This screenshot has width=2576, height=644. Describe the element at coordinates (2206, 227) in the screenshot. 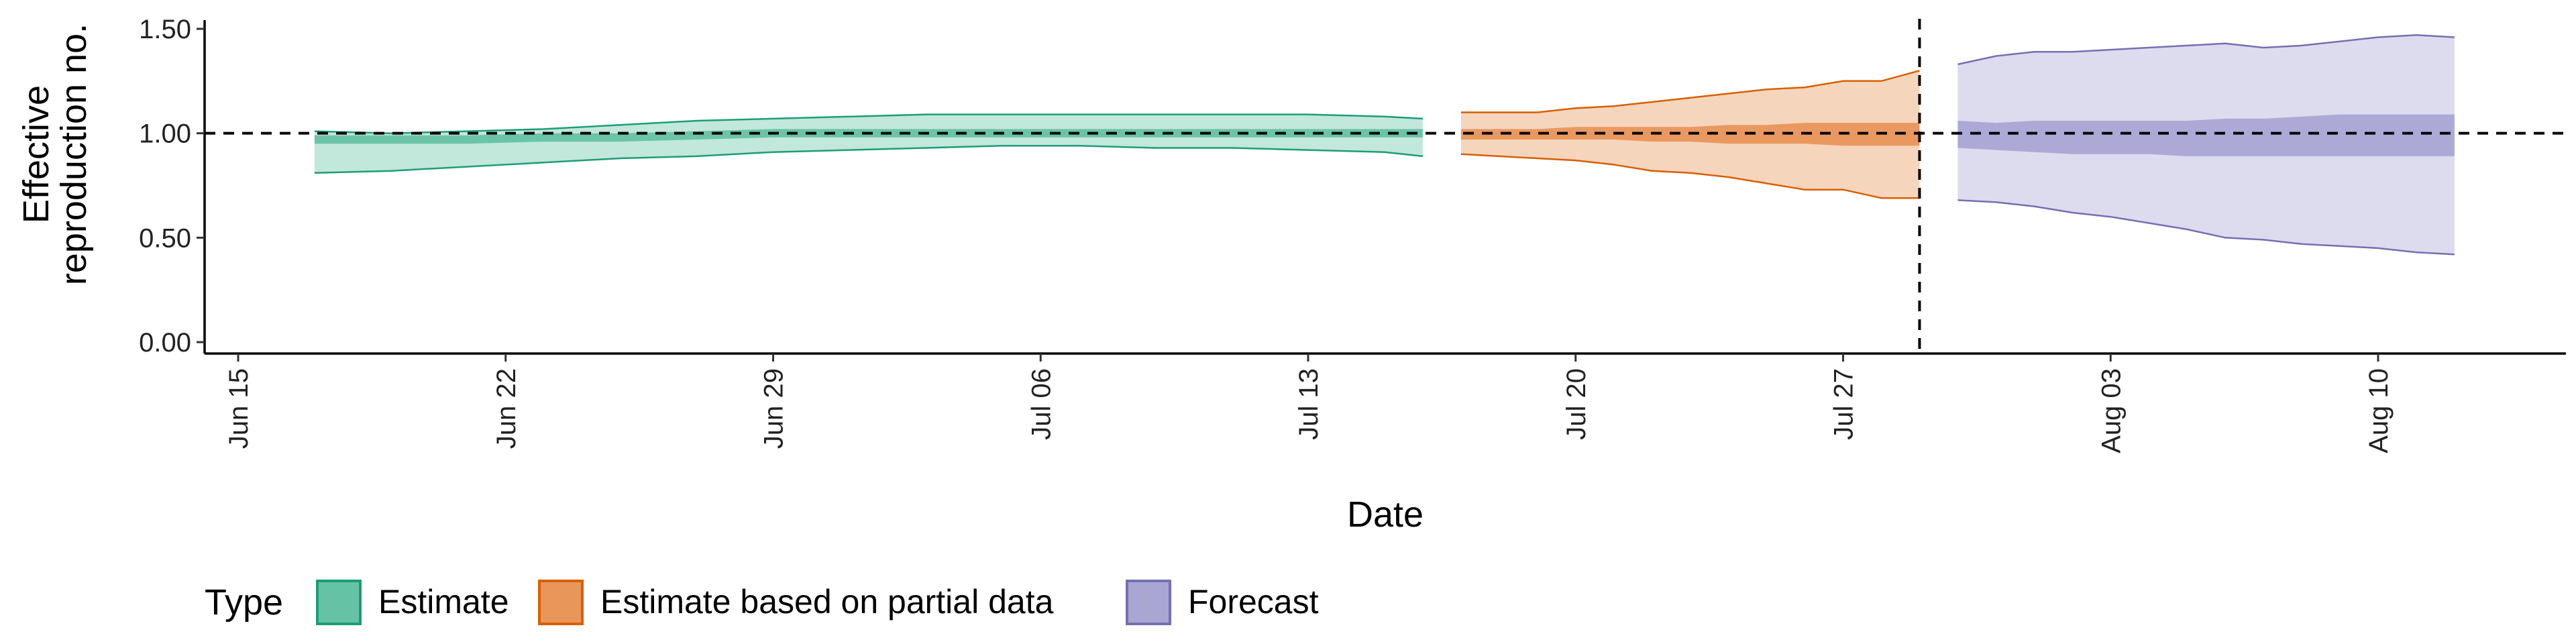

I see `band-90-lower-edge-forecast` at that location.